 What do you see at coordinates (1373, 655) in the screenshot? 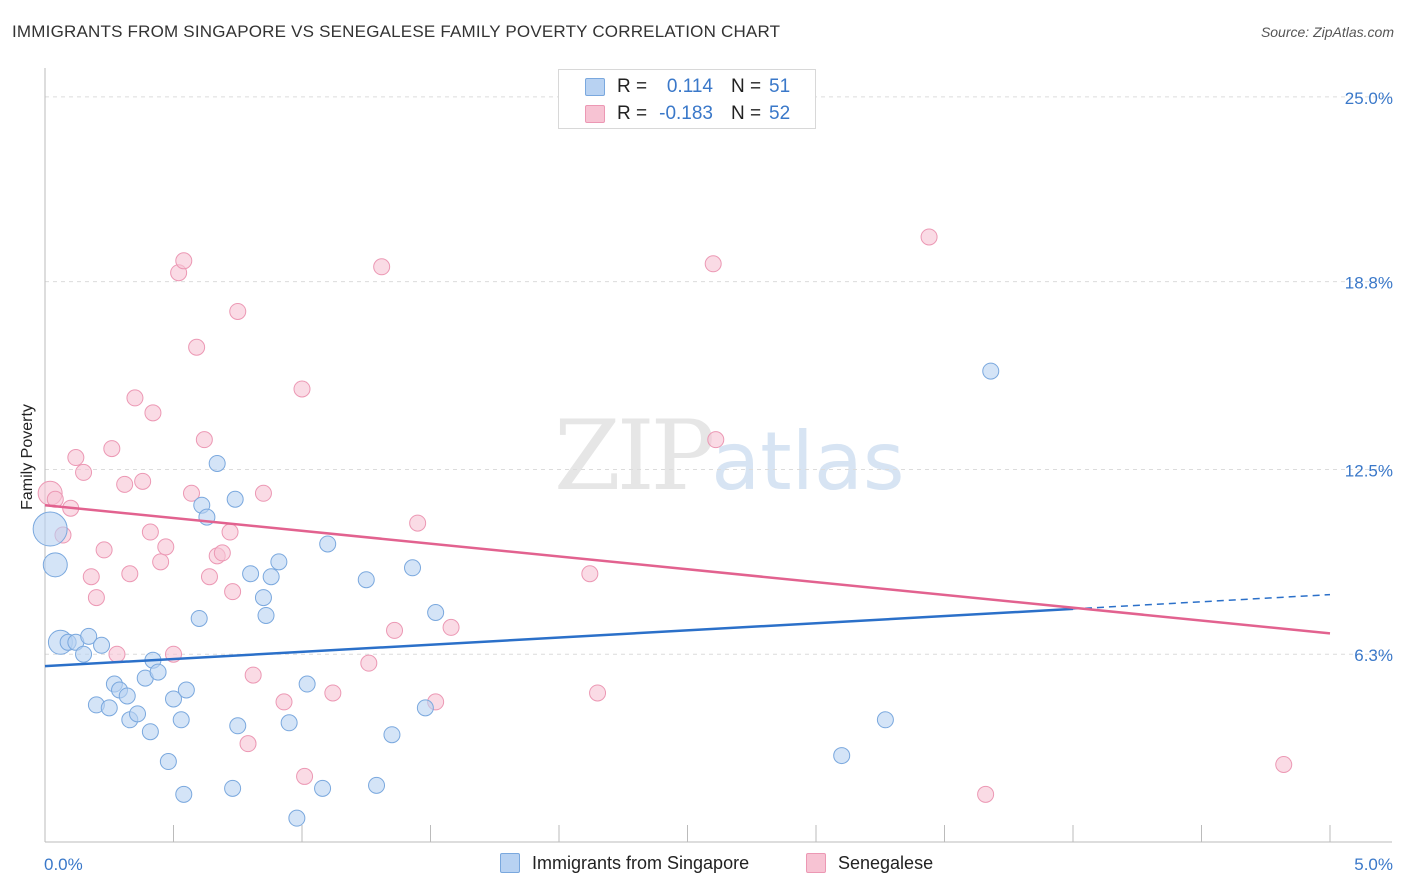
I see `y-tick-label: 6.3%` at bounding box center [1373, 655].